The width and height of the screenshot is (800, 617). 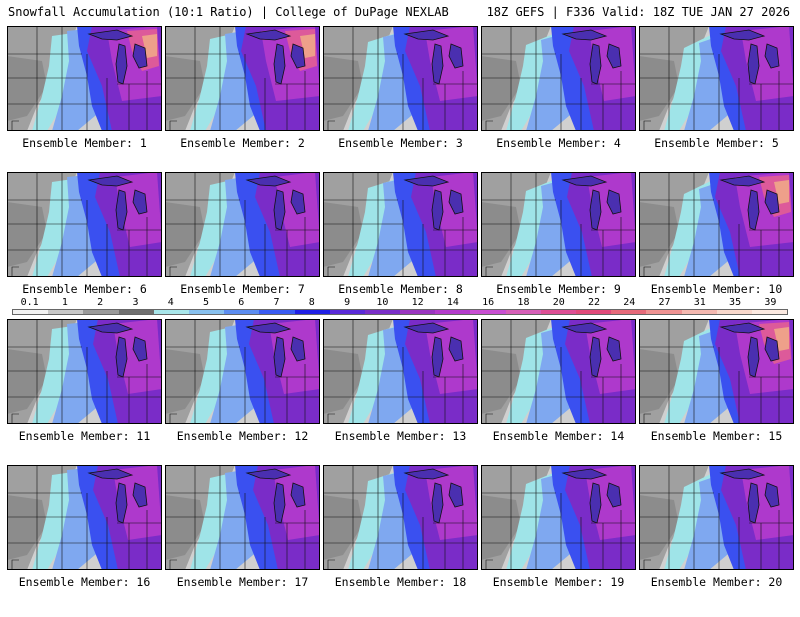 I want to click on ensemble-member-panel: Ensemble Member: 7, so click(x=242, y=248).